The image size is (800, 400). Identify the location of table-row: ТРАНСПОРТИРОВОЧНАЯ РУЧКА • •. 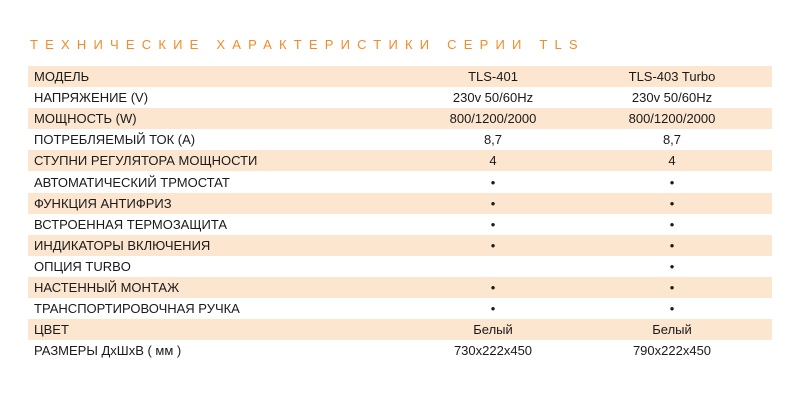
(400, 308).